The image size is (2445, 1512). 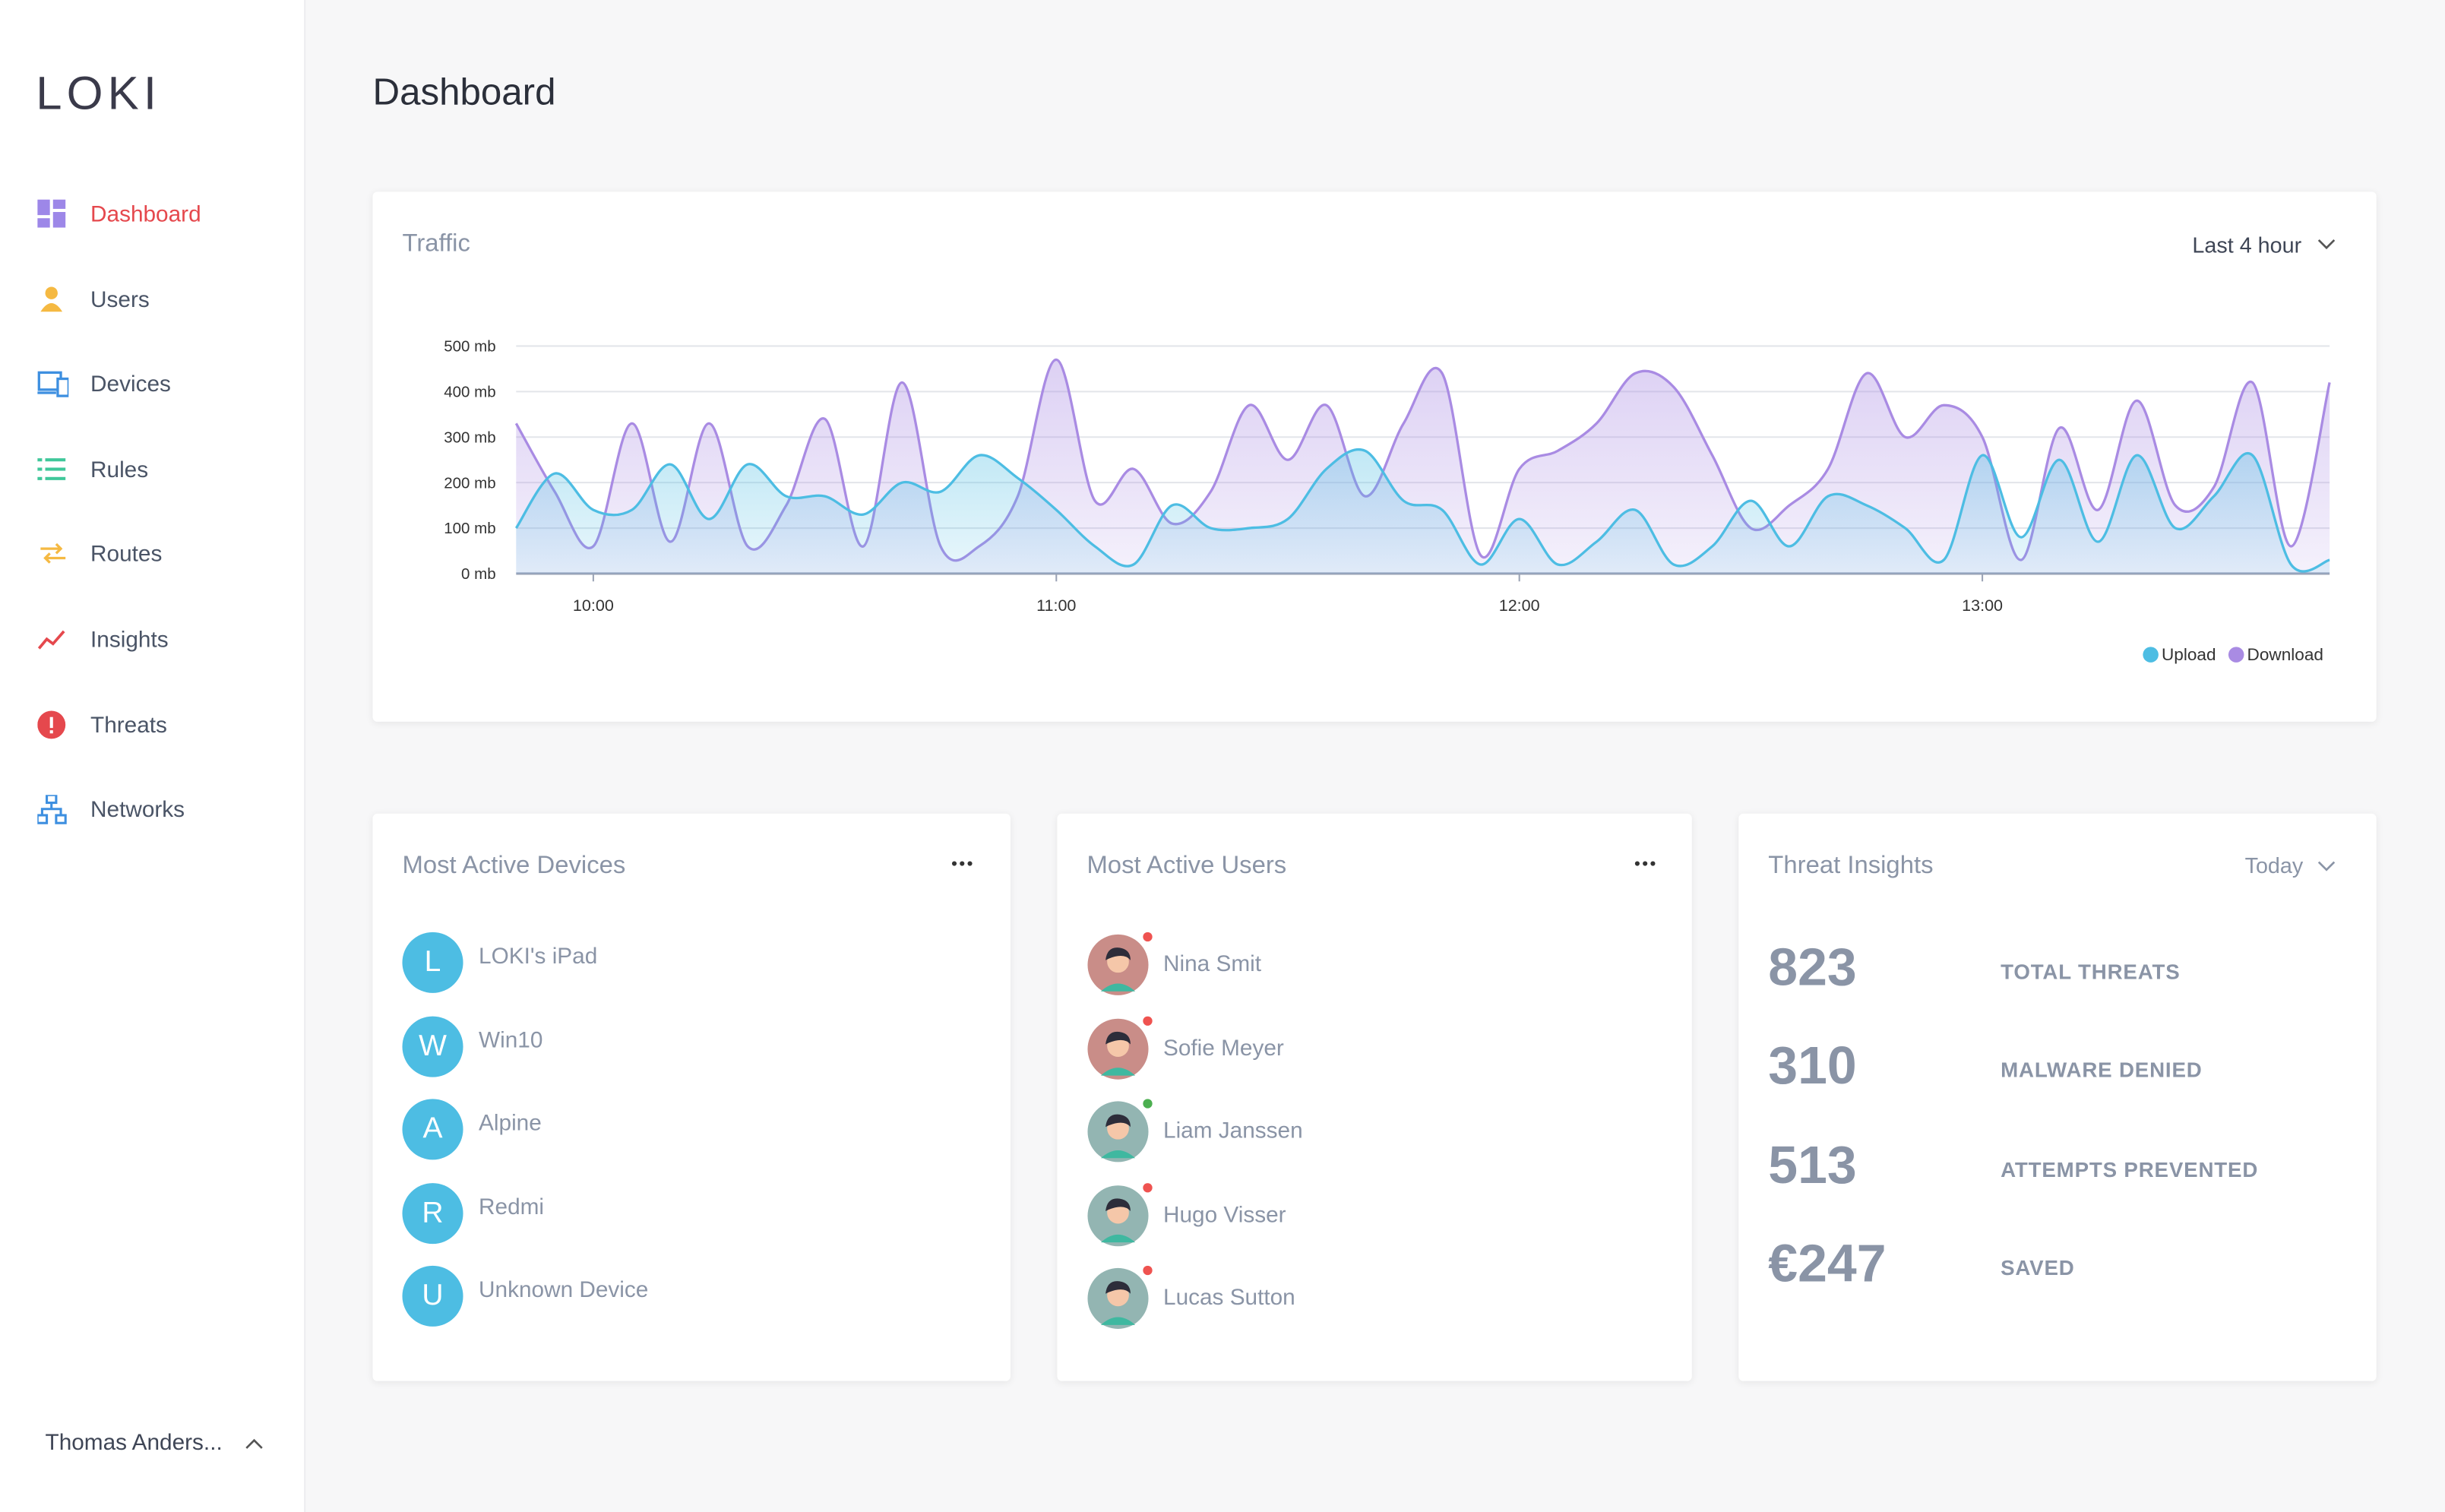 I want to click on y-tick-label: 100 mb, so click(x=469, y=528).